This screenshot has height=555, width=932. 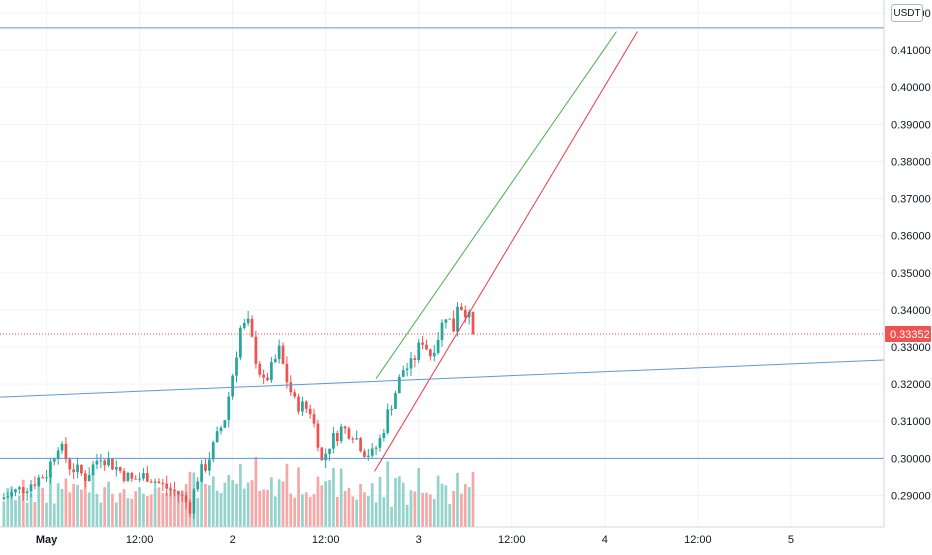 I want to click on x-tick-label: 2, so click(x=233, y=540).